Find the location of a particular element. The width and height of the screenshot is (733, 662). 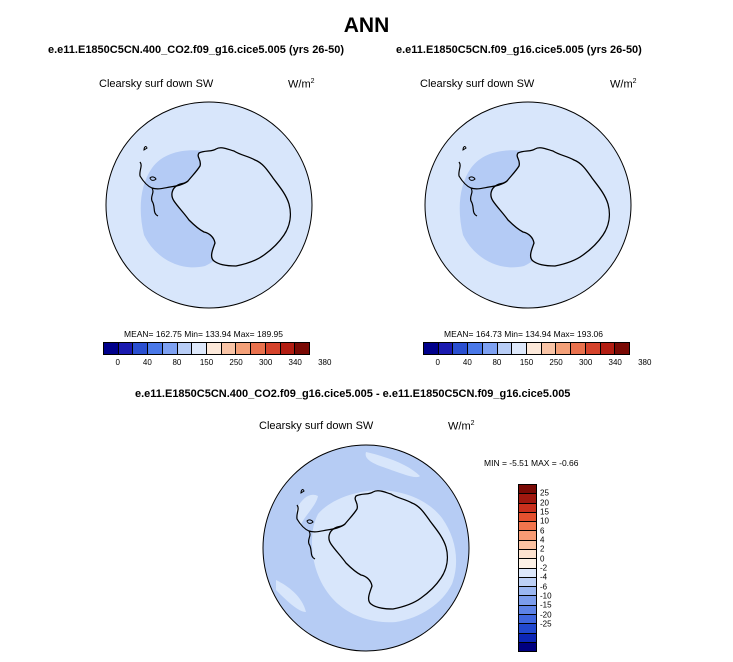

diff-colorbar-label: -15 is located at coordinates (546, 605).